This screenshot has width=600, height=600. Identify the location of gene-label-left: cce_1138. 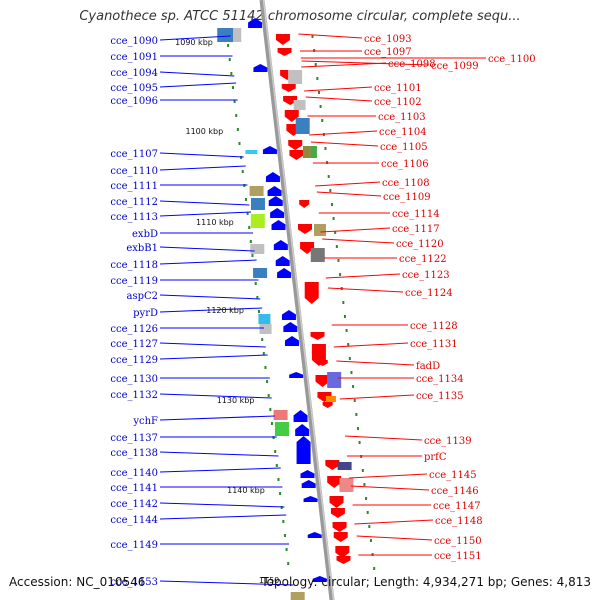
(134, 453).